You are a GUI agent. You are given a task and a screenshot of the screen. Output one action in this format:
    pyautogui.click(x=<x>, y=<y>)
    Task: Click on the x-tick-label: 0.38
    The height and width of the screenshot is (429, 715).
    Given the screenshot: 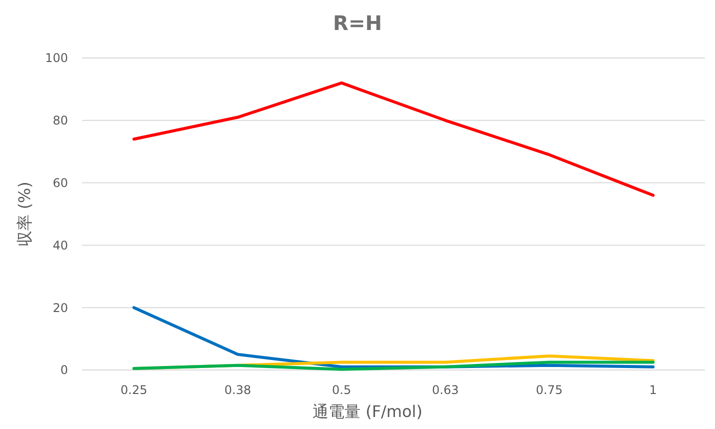 What is the action you would take?
    pyautogui.click(x=238, y=390)
    